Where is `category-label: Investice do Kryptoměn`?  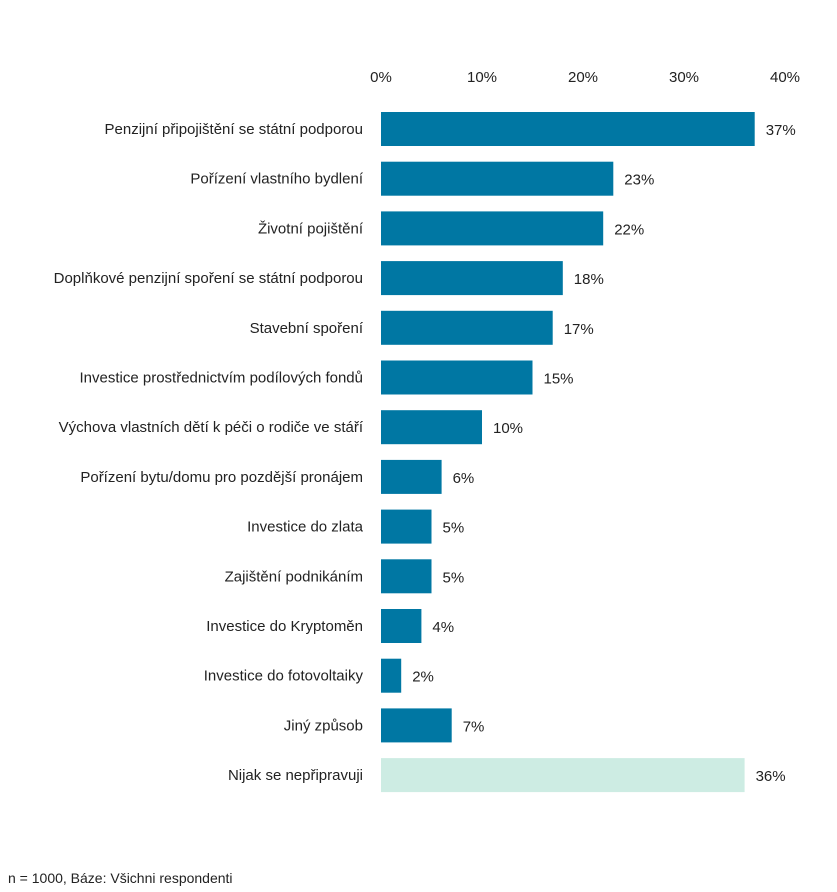 category-label: Investice do Kryptoměn is located at coordinates (284, 626).